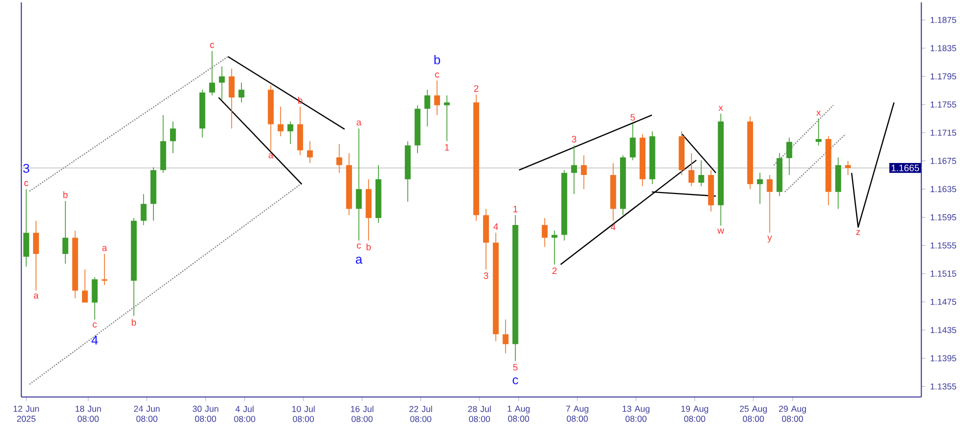 The image size is (960, 425). Describe the element at coordinates (943, 386) in the screenshot. I see `y-tick-label: 1.1355` at that location.